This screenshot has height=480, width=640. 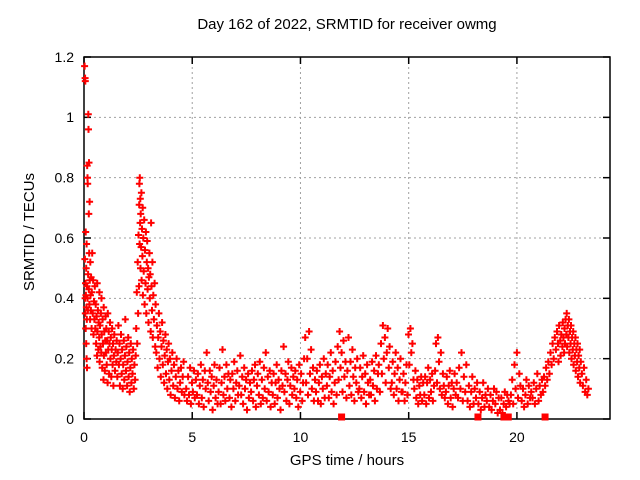 I want to click on y-tick-label: 0.6, so click(x=65, y=238).